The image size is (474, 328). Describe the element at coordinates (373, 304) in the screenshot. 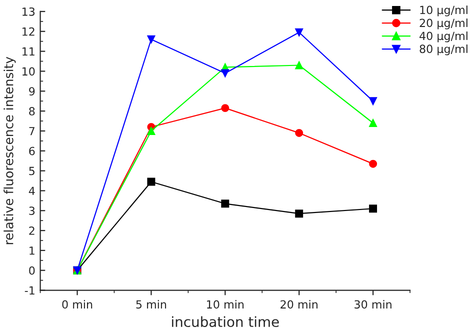

I see `x-tick-label: 30 min` at that location.